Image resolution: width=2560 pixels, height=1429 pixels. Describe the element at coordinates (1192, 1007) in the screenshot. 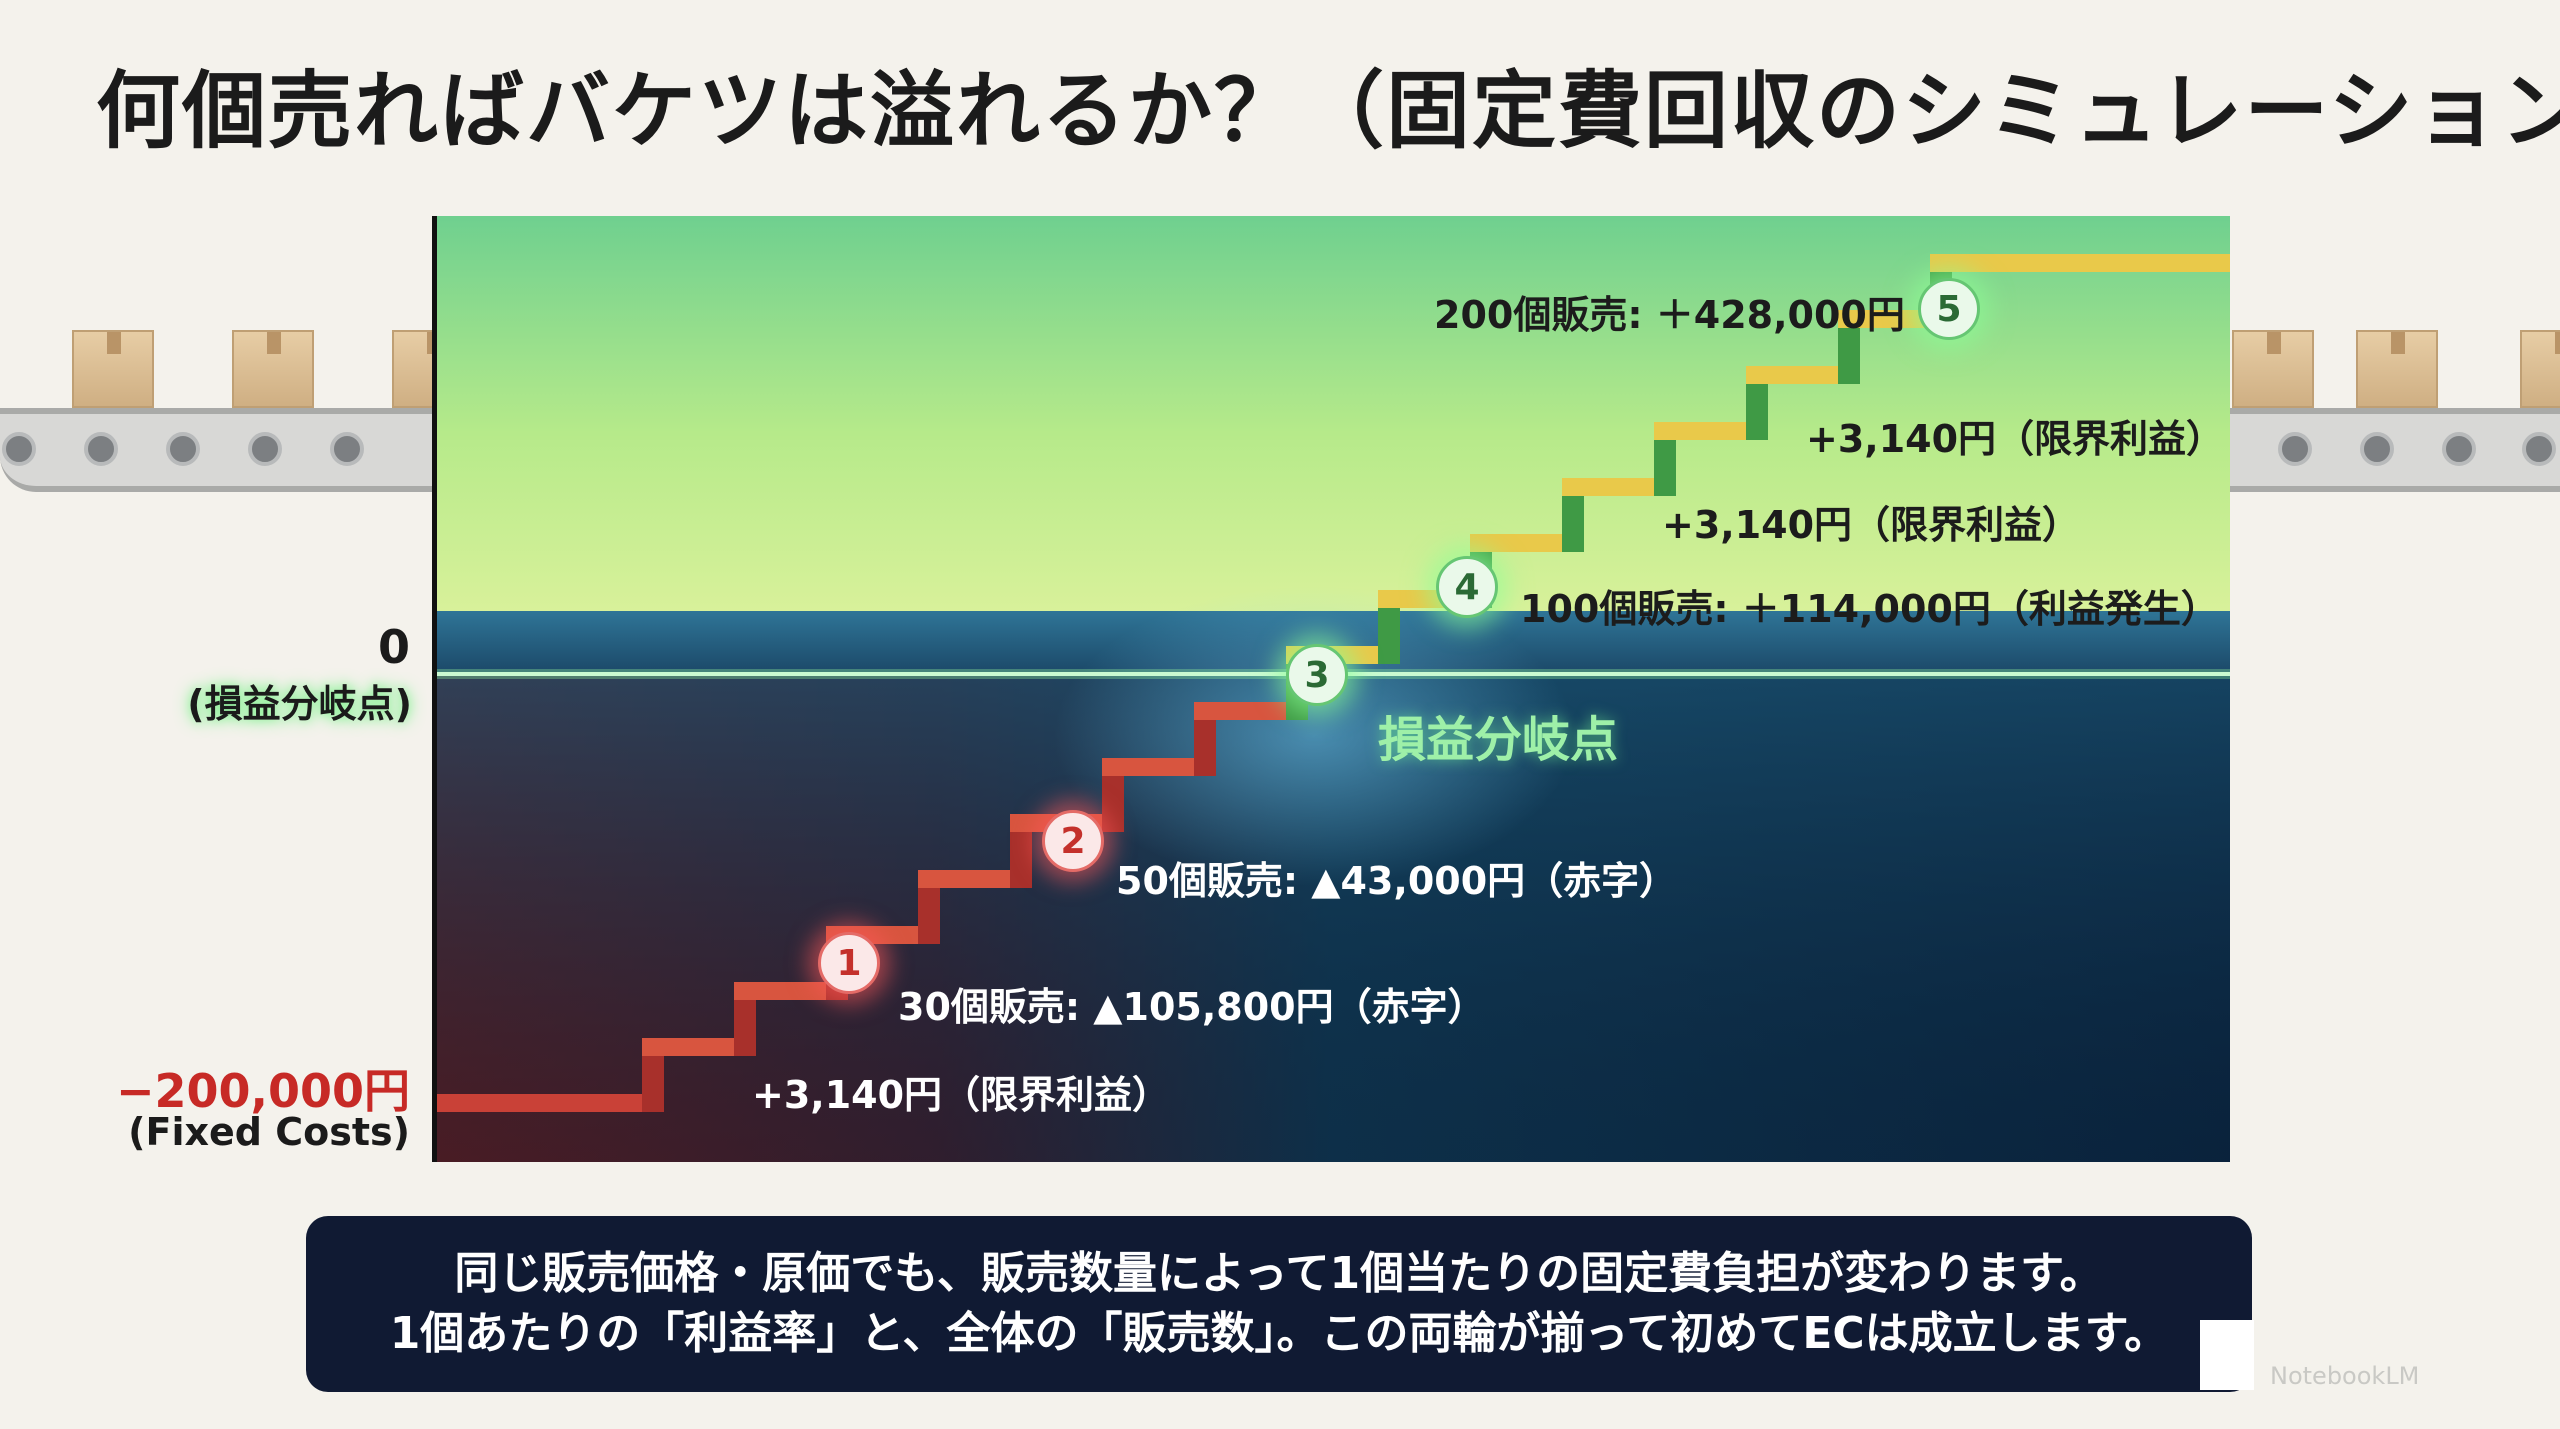

I see `marker-1-label: 30個販売: ▲105,800円（赤字）` at that location.